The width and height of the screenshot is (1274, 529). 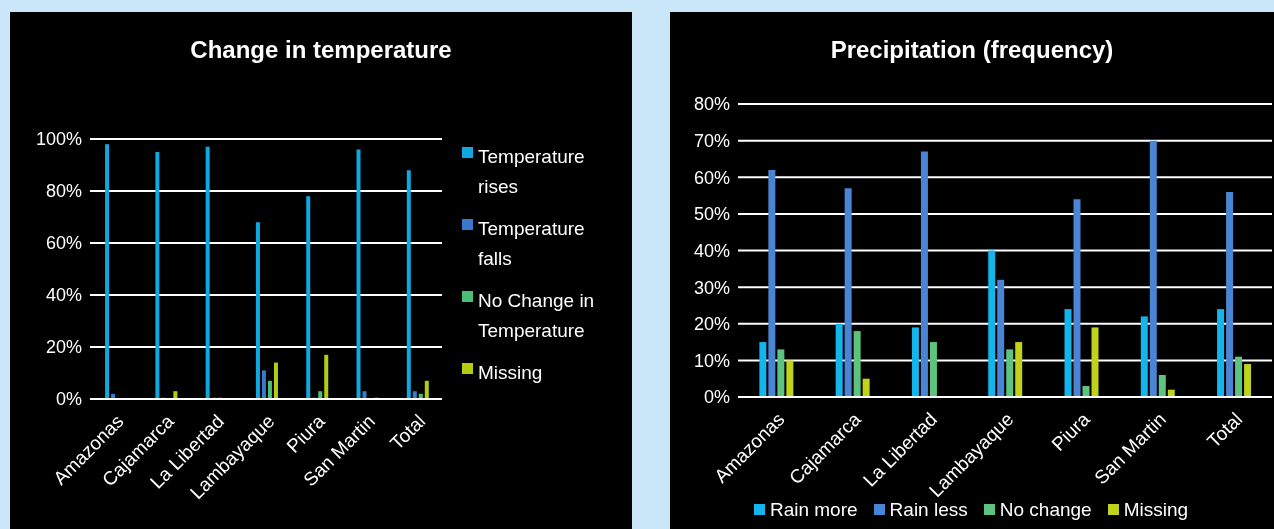 What do you see at coordinates (532, 244) in the screenshot?
I see `legend-label: Temperature falls` at bounding box center [532, 244].